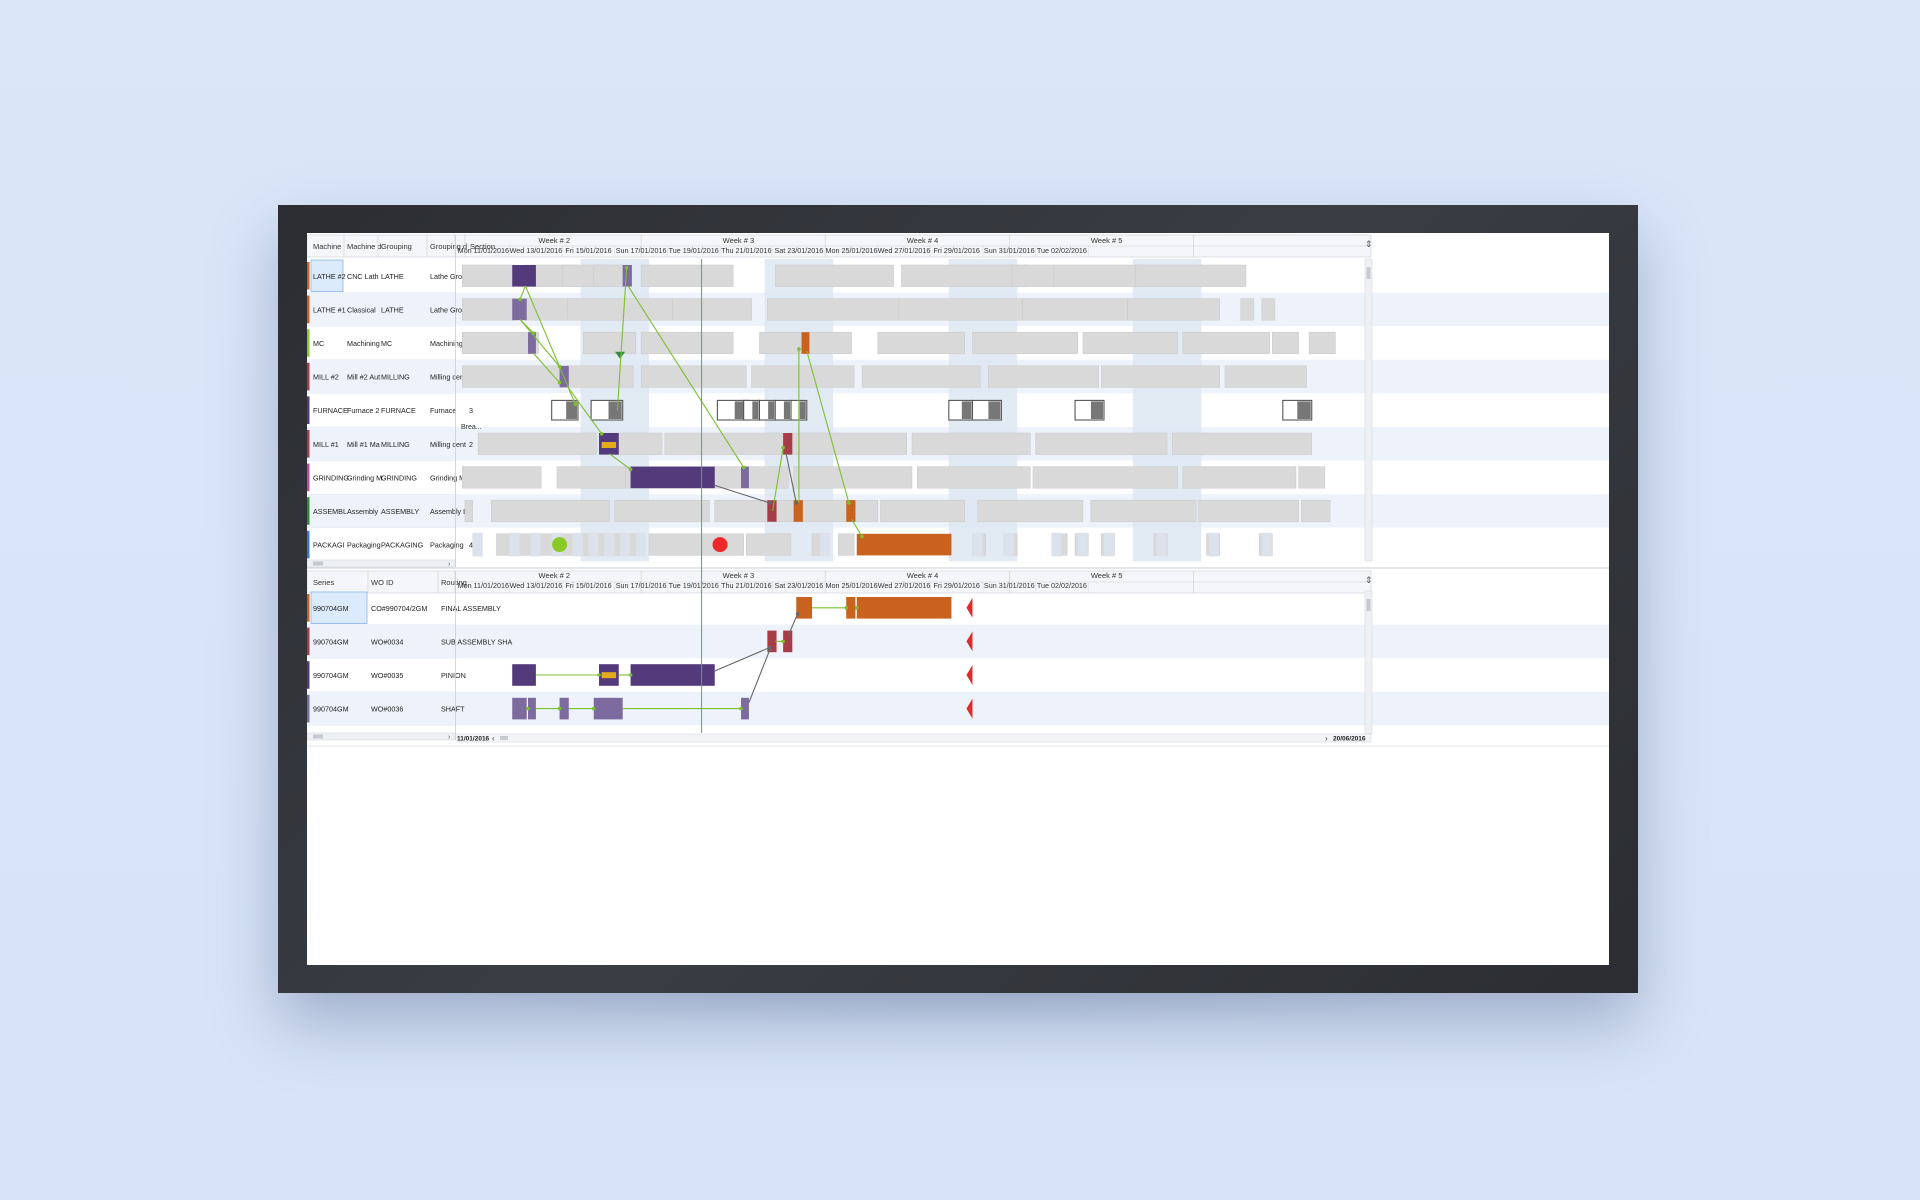 This screenshot has height=1200, width=1920. Describe the element at coordinates (364, 246) in the screenshot. I see `machine-column-header: Machine d` at that location.